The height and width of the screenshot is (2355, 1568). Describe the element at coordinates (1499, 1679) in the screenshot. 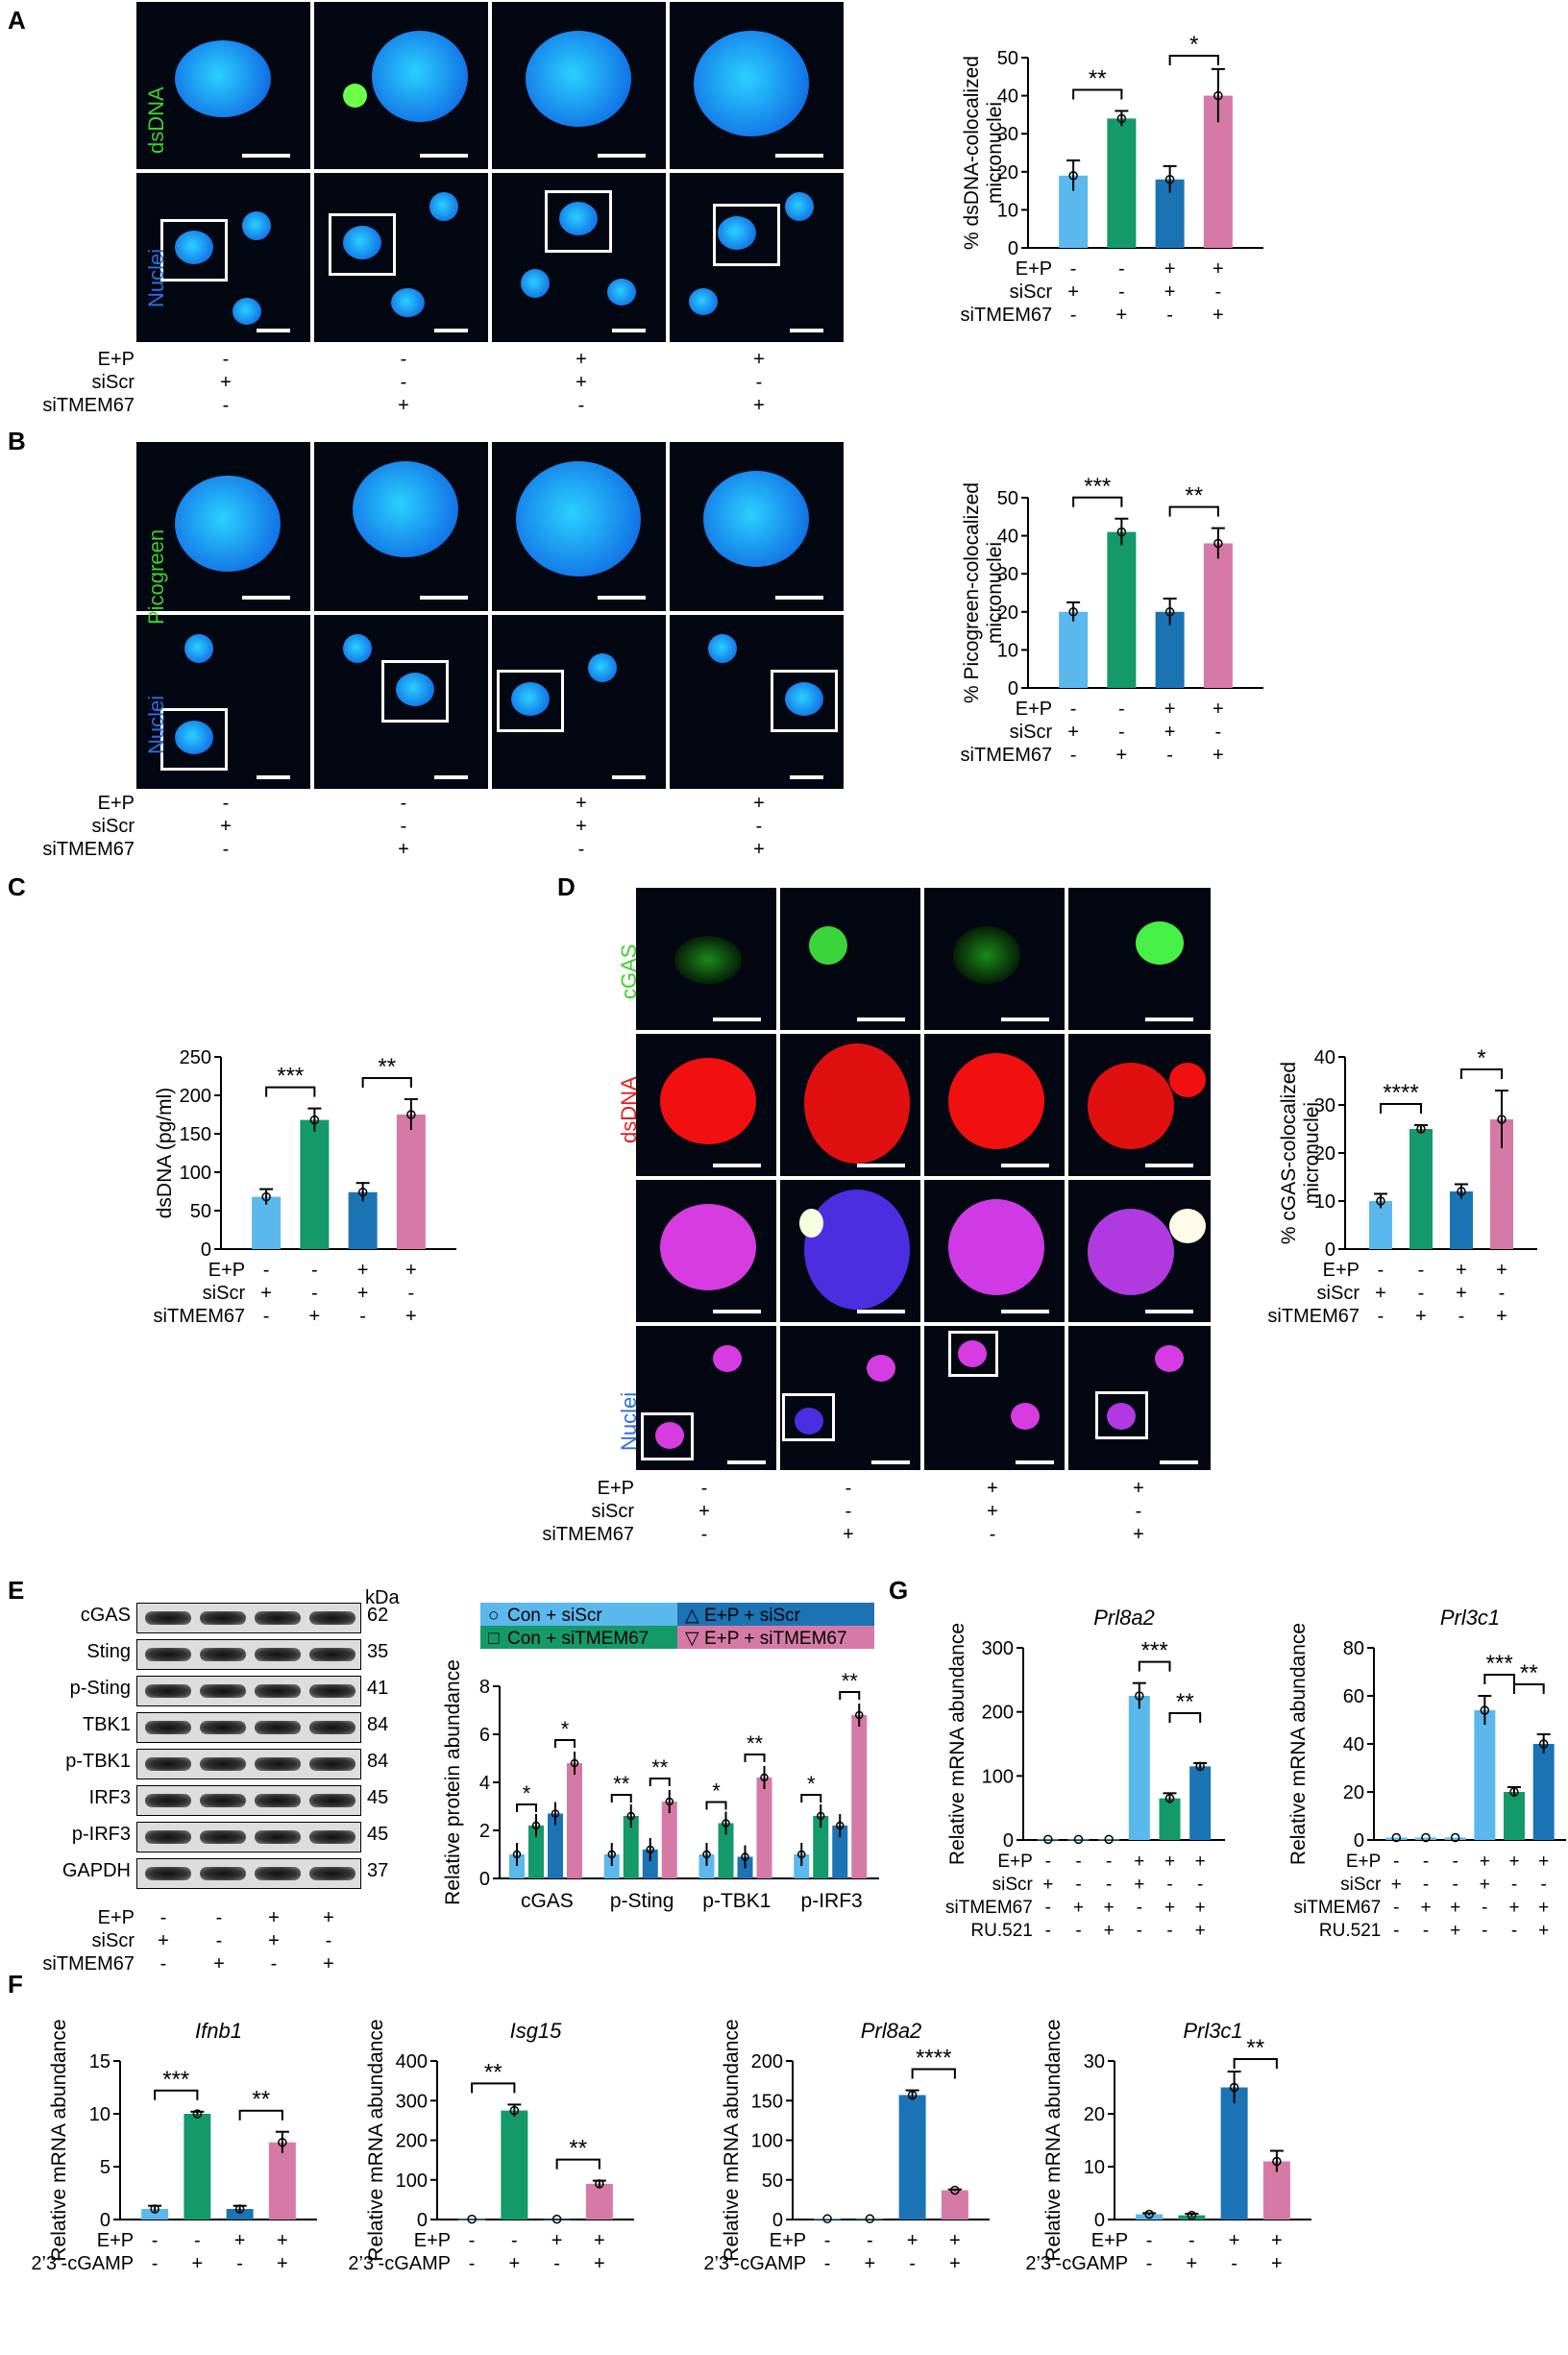

I see `g2-sig-bracket` at that location.